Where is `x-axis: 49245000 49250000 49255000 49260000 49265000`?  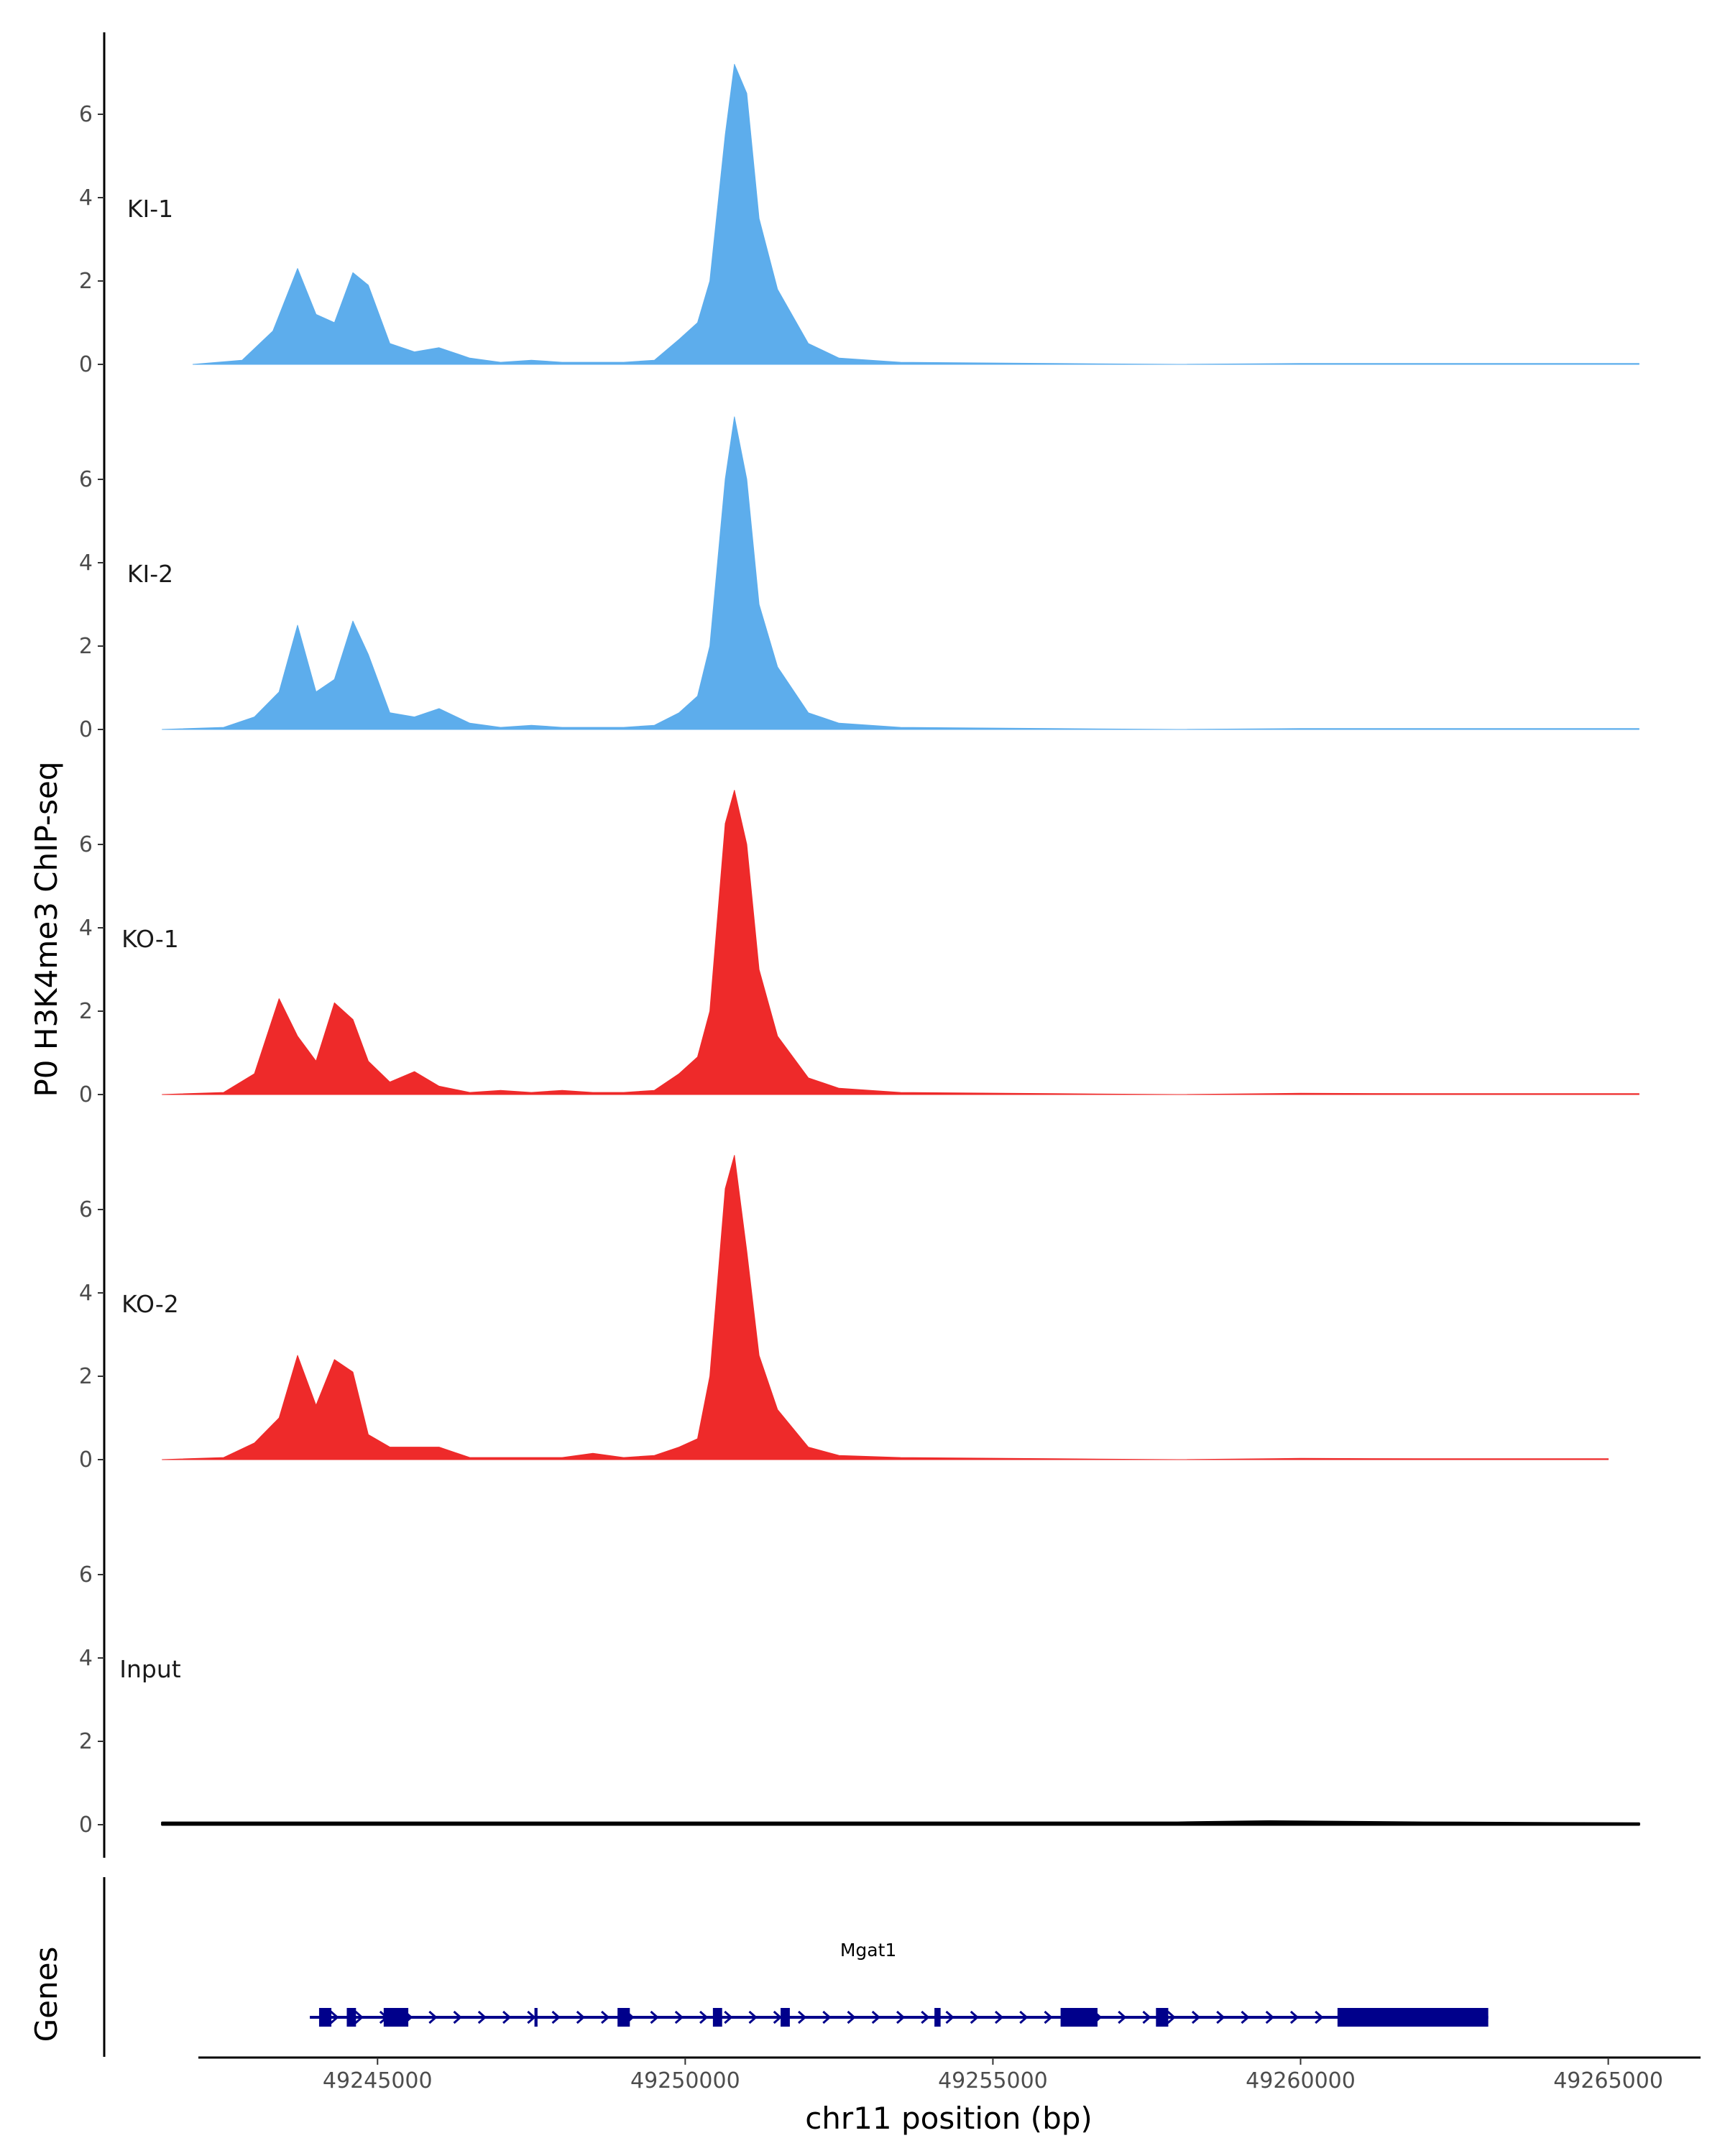
x-axis: 49245000 49250000 49255000 49260000 49265000 is located at coordinates (949, 2074).